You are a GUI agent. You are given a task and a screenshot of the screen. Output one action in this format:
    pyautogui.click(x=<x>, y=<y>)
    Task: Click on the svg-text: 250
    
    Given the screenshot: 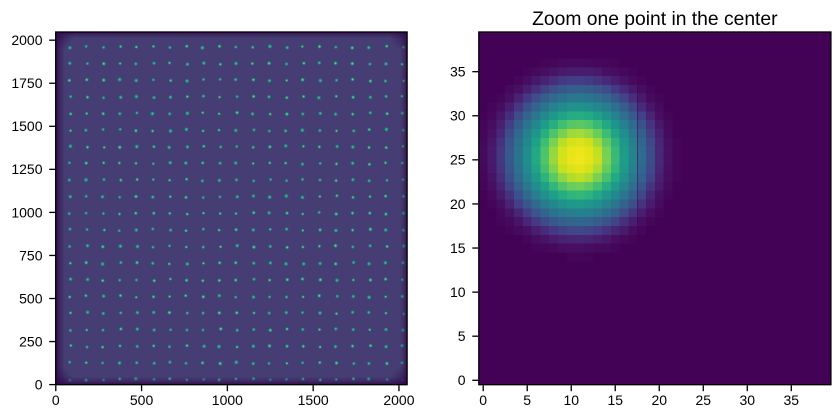 What is the action you would take?
    pyautogui.click(x=31, y=341)
    